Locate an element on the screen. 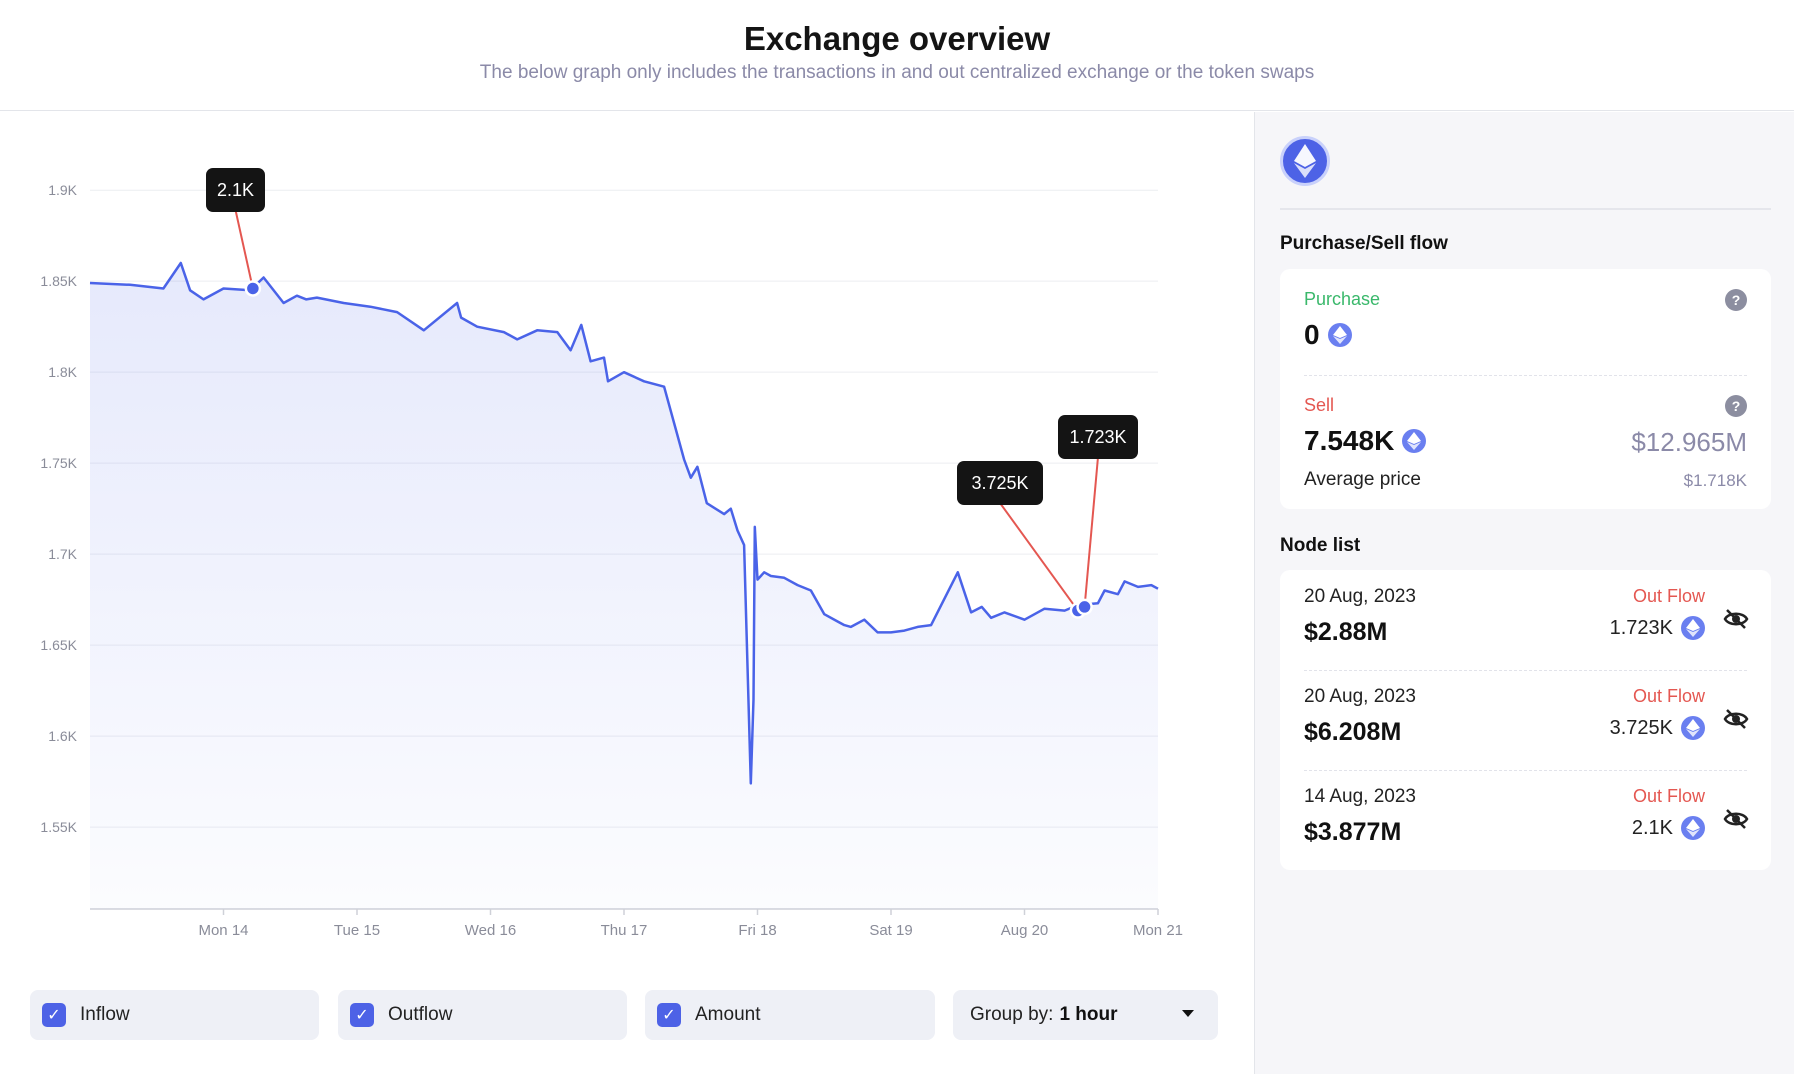  annotation-label: 1.723K is located at coordinates (1097, 437).